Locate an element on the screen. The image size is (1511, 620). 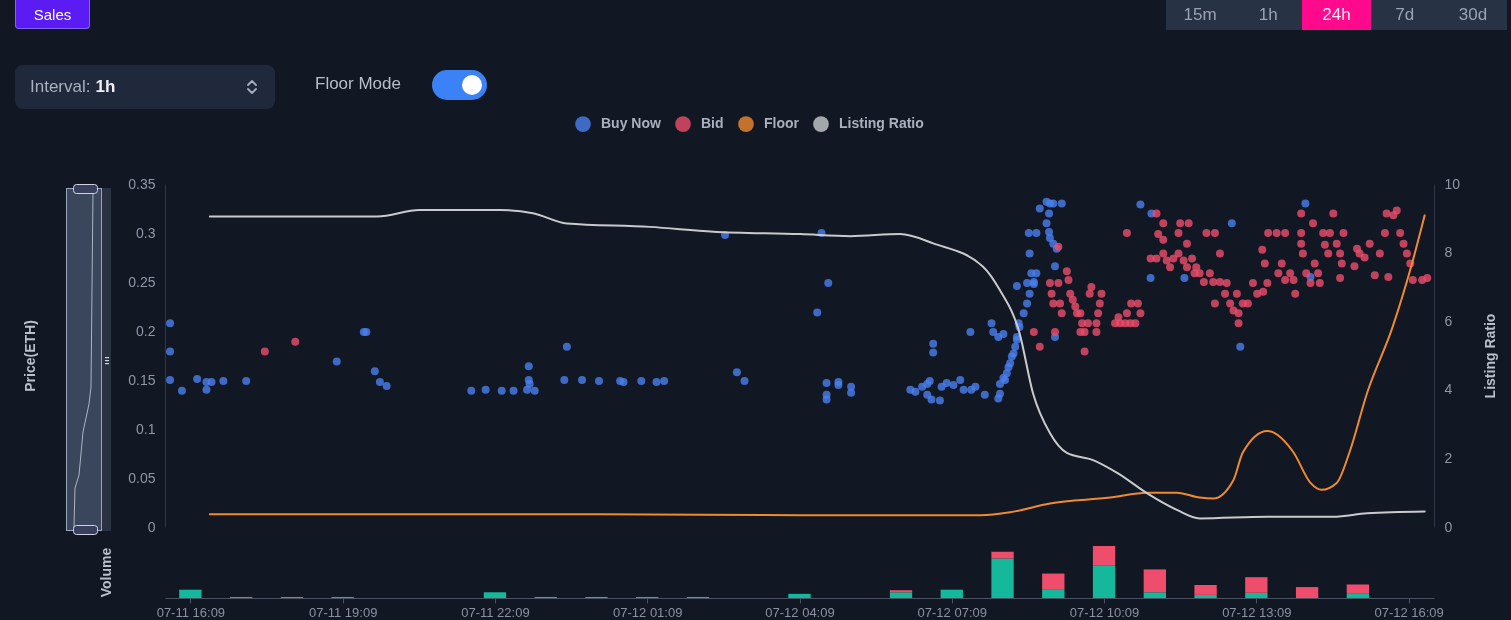
y-axis-title: Price(ETH) is located at coordinates (29, 356).